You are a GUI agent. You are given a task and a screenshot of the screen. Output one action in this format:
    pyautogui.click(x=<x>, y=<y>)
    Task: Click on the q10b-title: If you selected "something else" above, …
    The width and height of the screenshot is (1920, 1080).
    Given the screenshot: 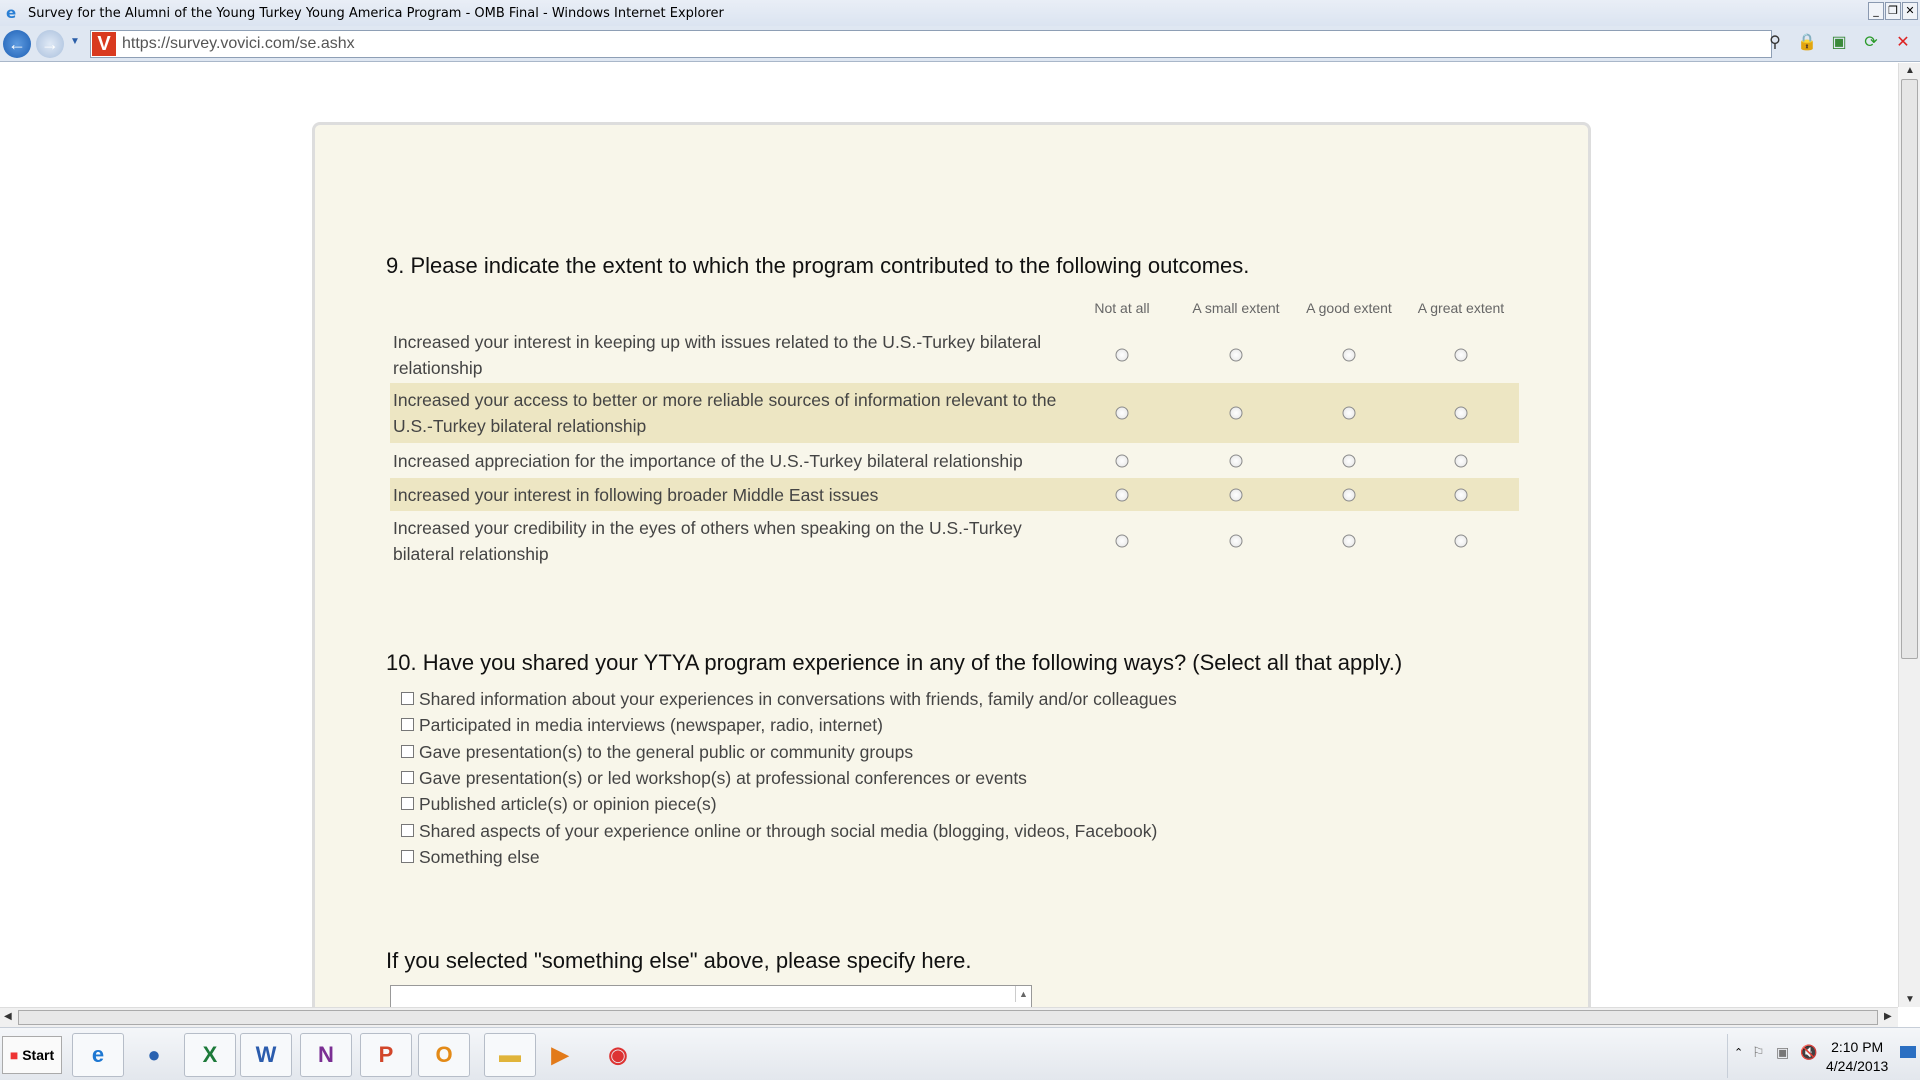 What is the action you would take?
    pyautogui.click(x=679, y=960)
    